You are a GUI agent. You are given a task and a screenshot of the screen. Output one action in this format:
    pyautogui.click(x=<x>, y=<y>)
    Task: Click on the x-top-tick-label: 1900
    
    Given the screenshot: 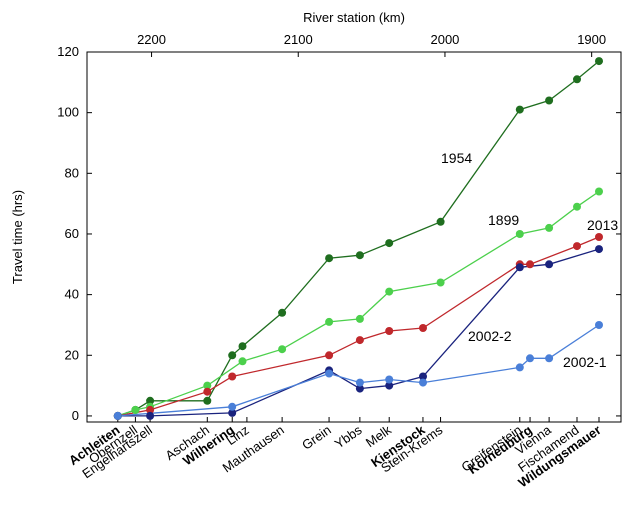 What is the action you would take?
    pyautogui.click(x=591, y=39)
    